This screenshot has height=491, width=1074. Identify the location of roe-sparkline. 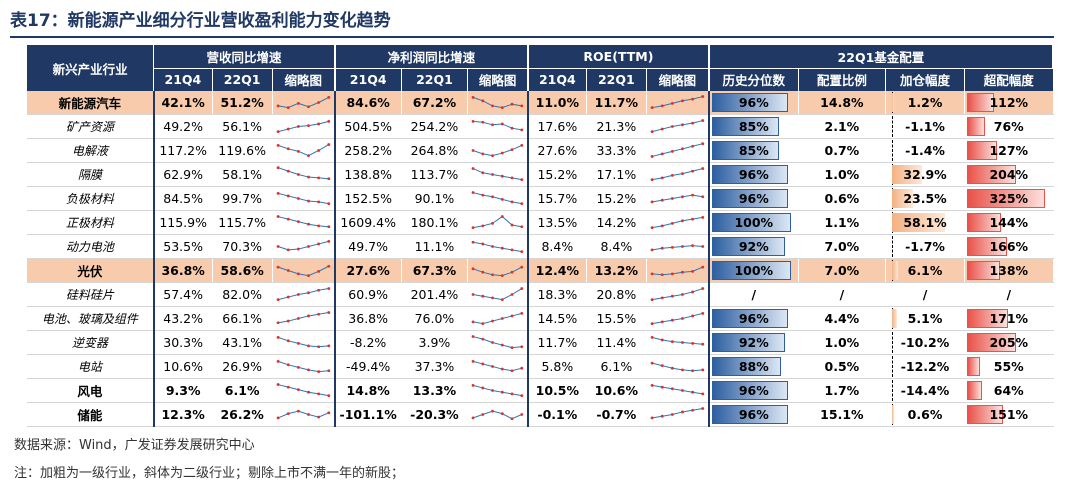
(677, 294).